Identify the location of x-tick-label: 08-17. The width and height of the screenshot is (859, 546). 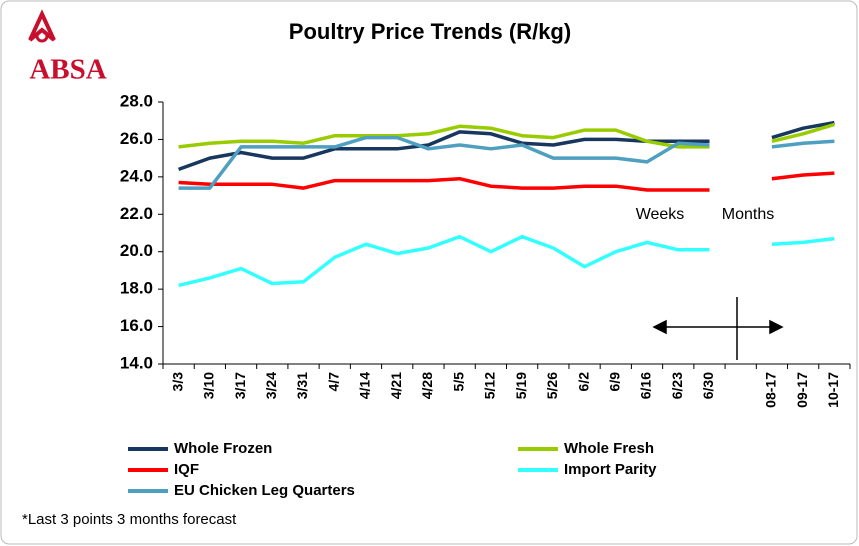
(771, 390).